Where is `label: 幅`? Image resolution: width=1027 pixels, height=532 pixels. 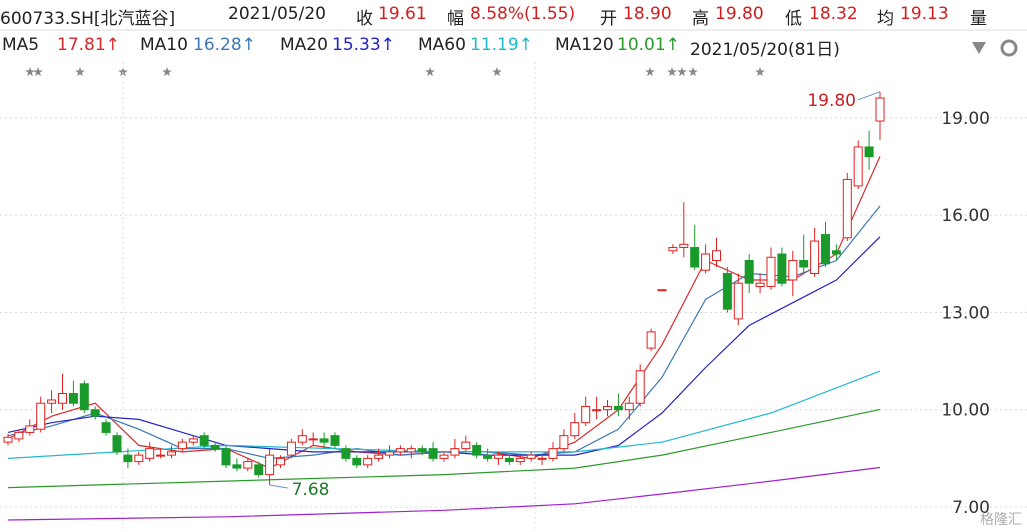
label: 幅 is located at coordinates (455, 19).